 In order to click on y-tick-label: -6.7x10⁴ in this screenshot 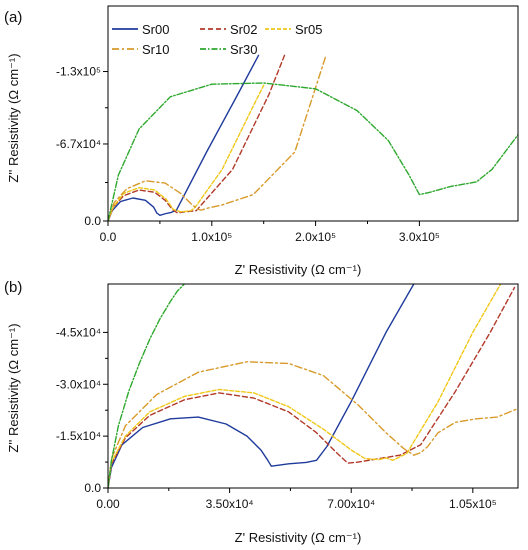, I will do `click(78, 144)`.